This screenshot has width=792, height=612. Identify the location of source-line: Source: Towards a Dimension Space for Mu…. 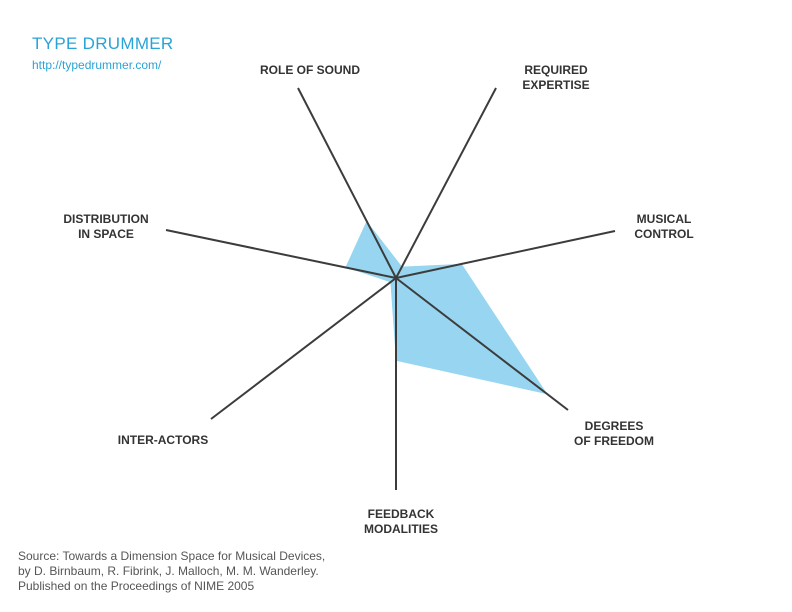
(172, 556).